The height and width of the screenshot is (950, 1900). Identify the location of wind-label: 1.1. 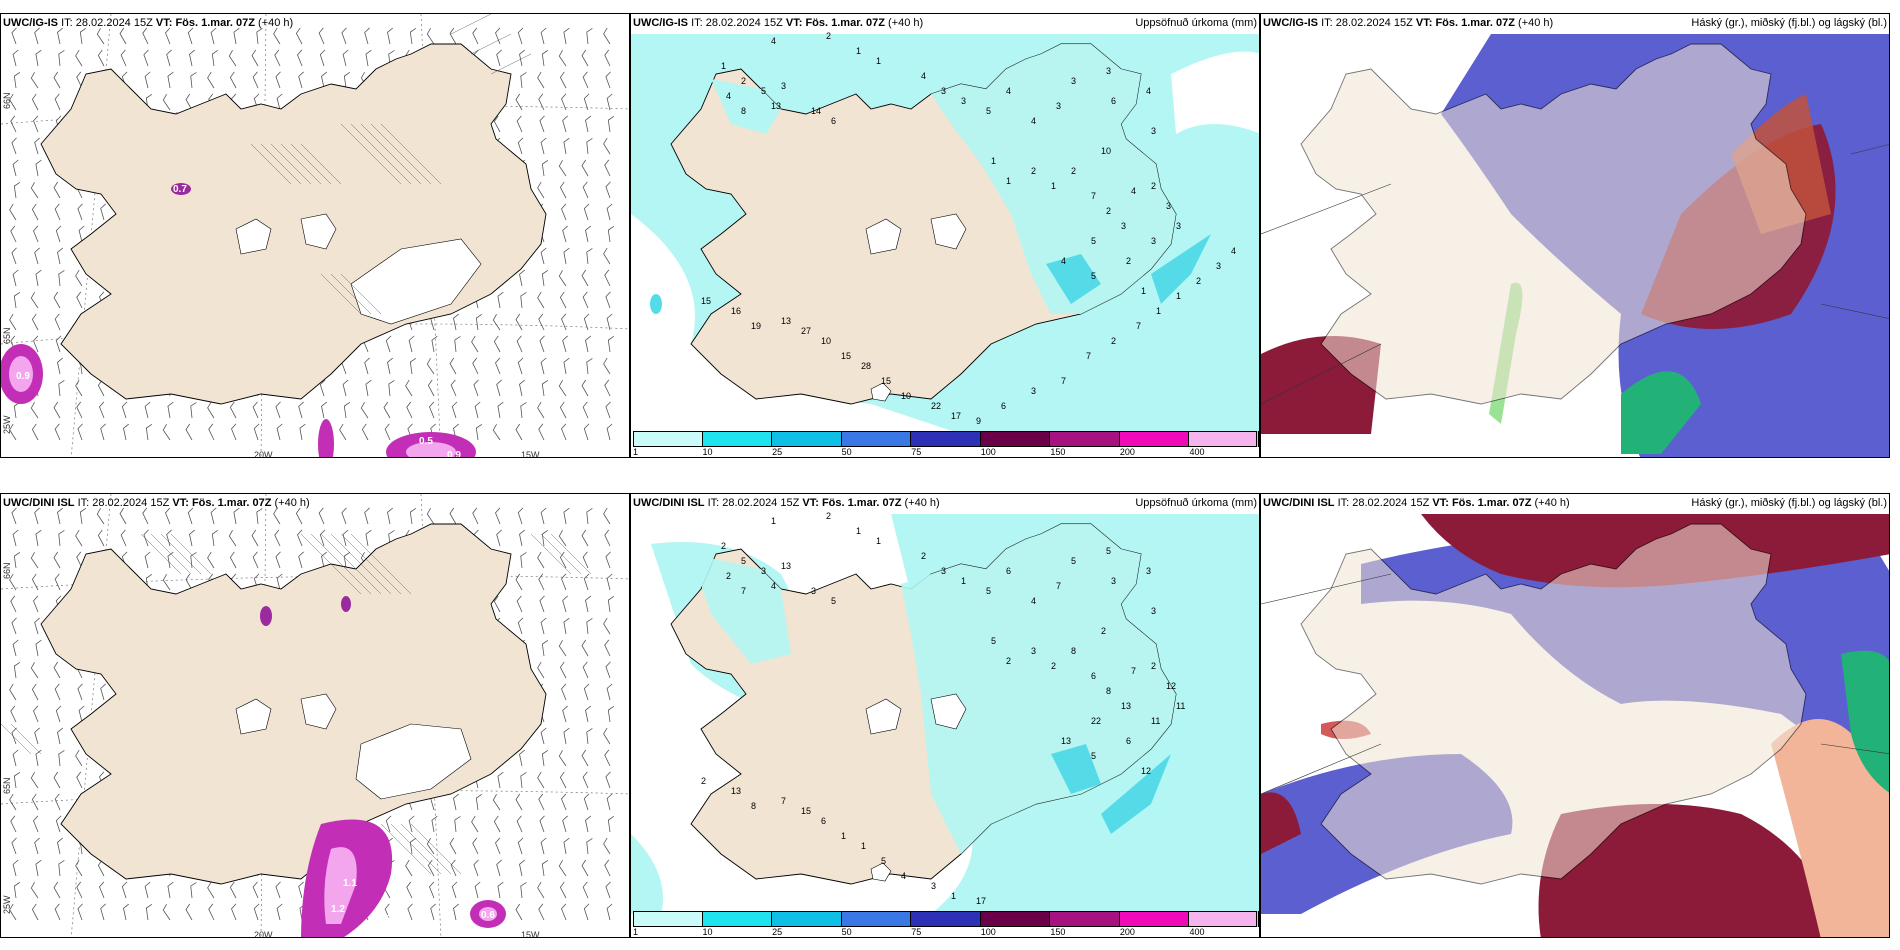
(350, 883).